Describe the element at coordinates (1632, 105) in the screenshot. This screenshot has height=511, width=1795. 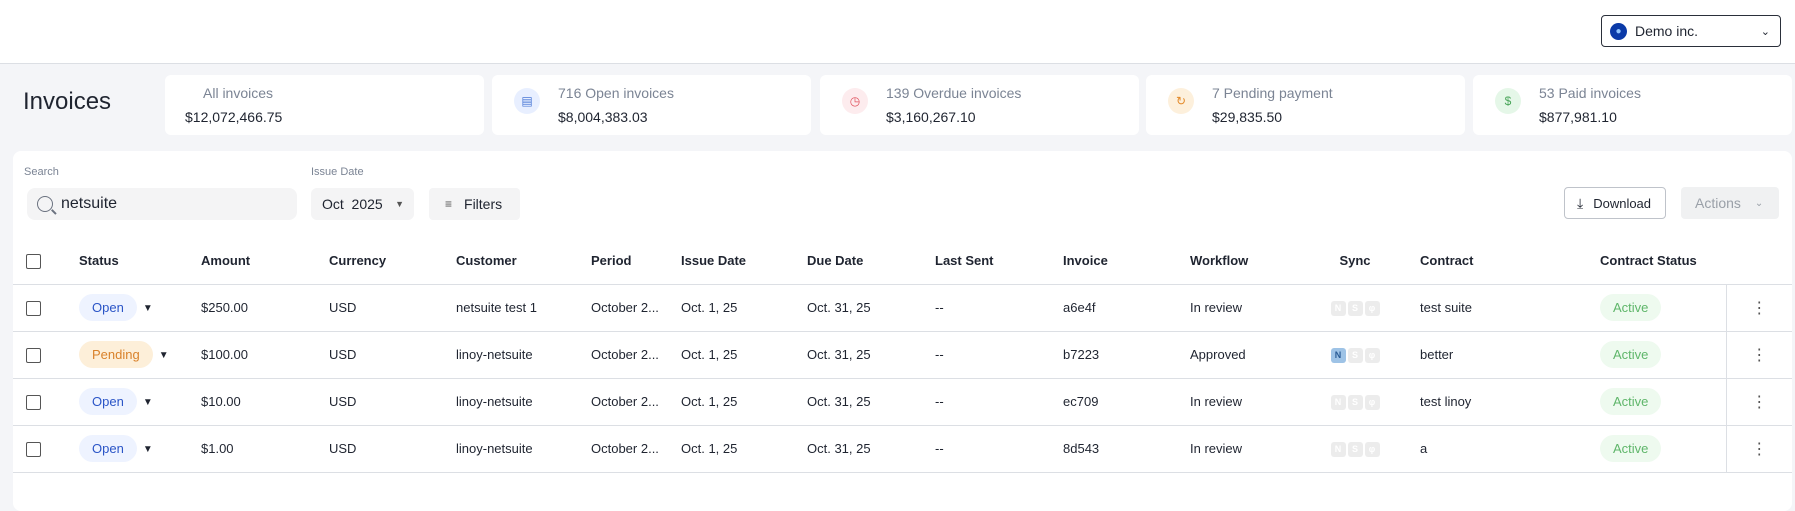
I see `summary-card: $53 Paid invoices $877,981.10` at that location.